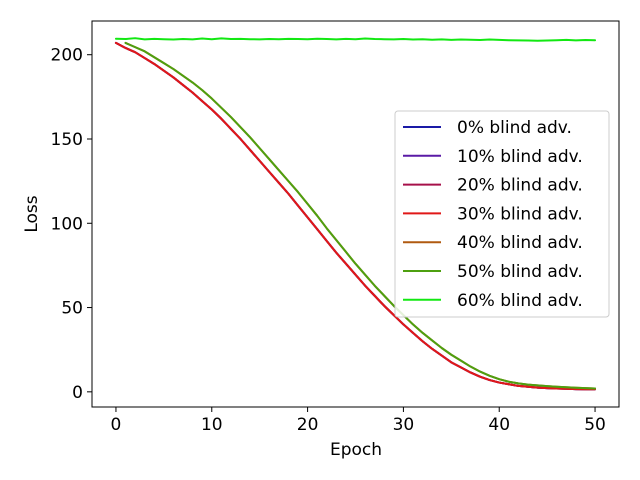  I want to click on legend-label-1: 10% blind adv., so click(520, 157).